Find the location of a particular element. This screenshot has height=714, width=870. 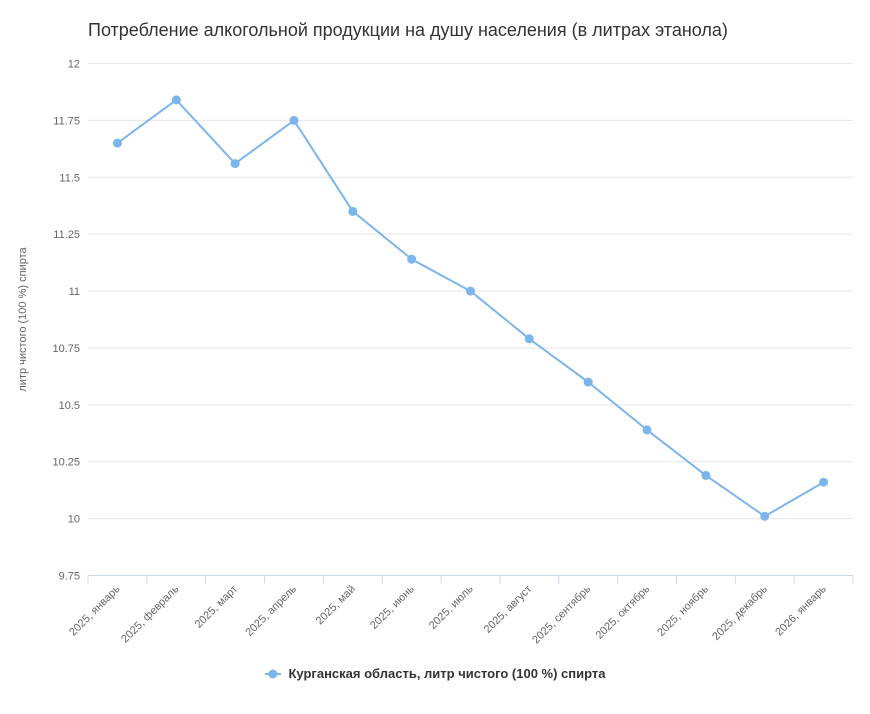

x-axis-tick-label: 2025, август is located at coordinates (508, 609).